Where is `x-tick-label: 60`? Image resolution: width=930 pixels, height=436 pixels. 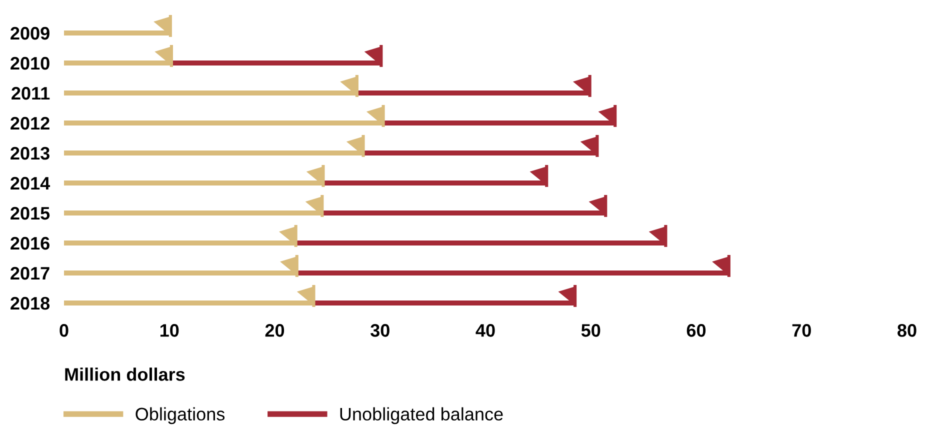 x-tick-label: 60 is located at coordinates (696, 330).